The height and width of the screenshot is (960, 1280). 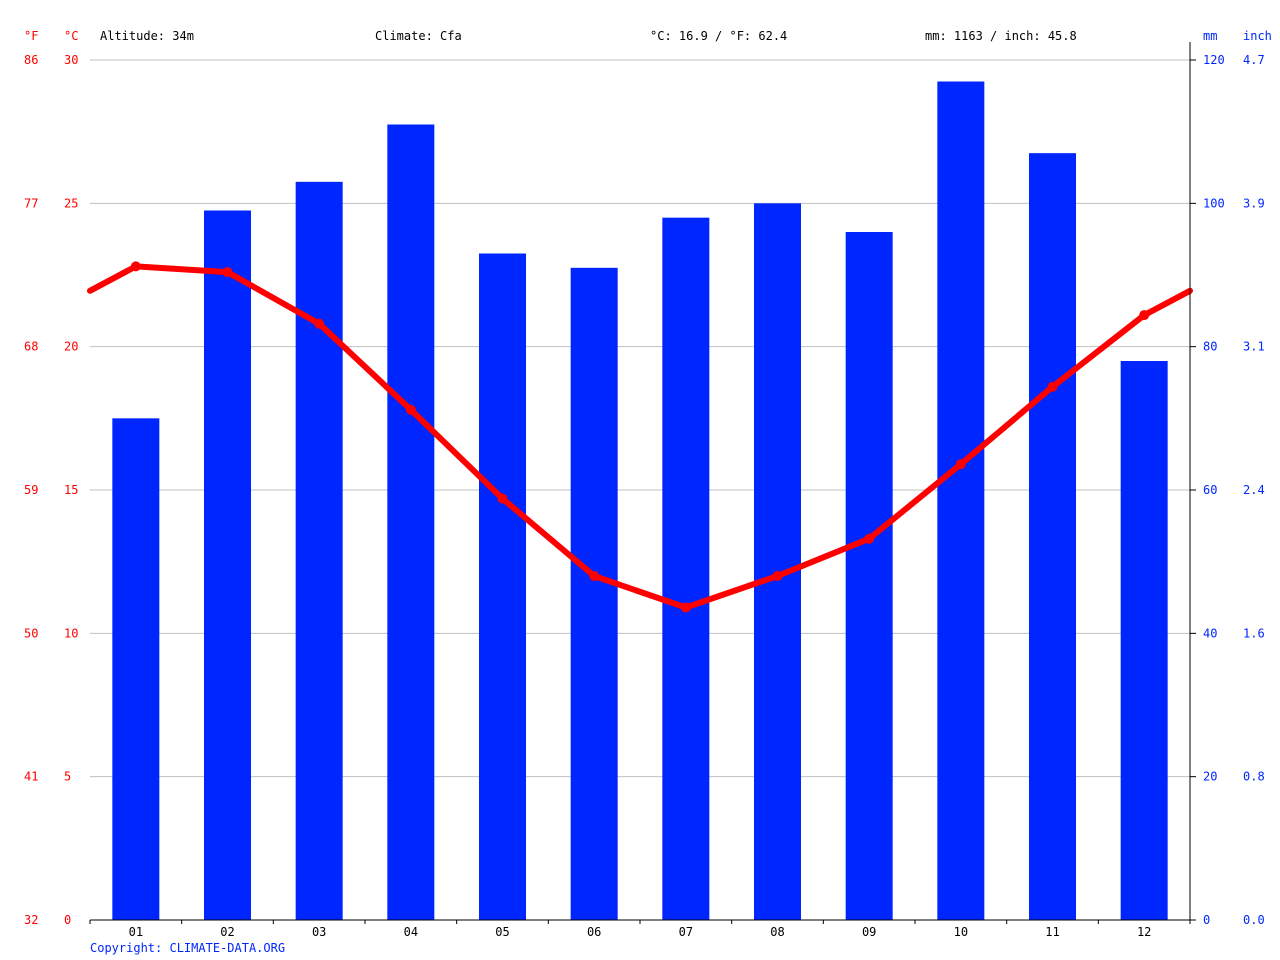 I want to click on copyright-link: Copyright: CLIMATE-DATA.ORG, so click(x=187, y=948).